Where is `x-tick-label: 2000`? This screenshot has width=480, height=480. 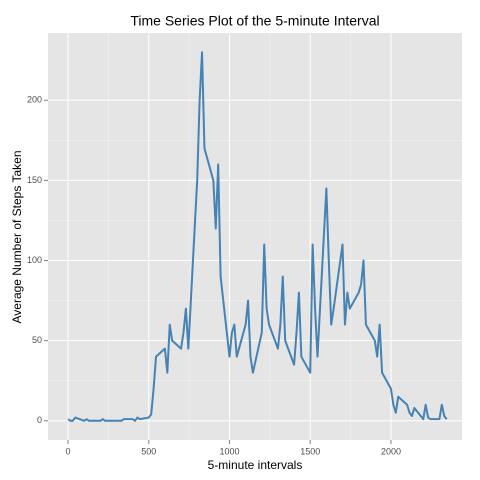 x-tick-label: 2000 is located at coordinates (391, 451).